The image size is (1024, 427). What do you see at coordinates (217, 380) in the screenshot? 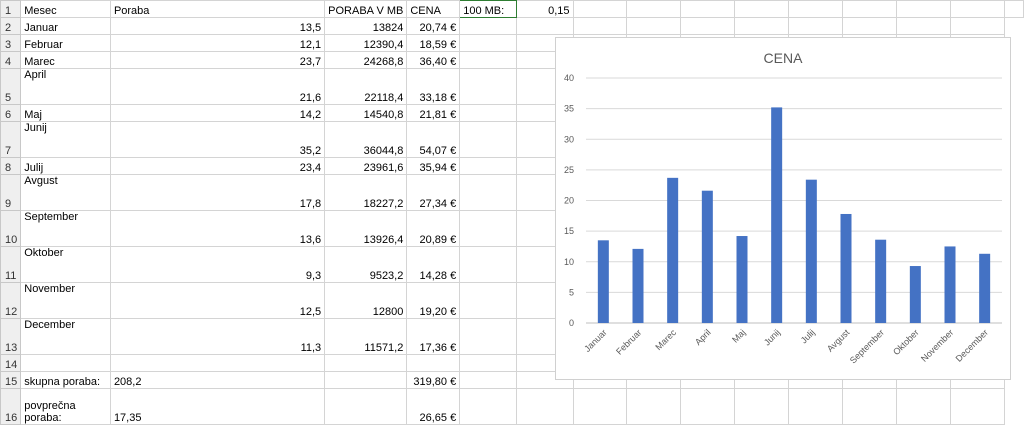
I see `cell-total-poraba: 208,2` at bounding box center [217, 380].